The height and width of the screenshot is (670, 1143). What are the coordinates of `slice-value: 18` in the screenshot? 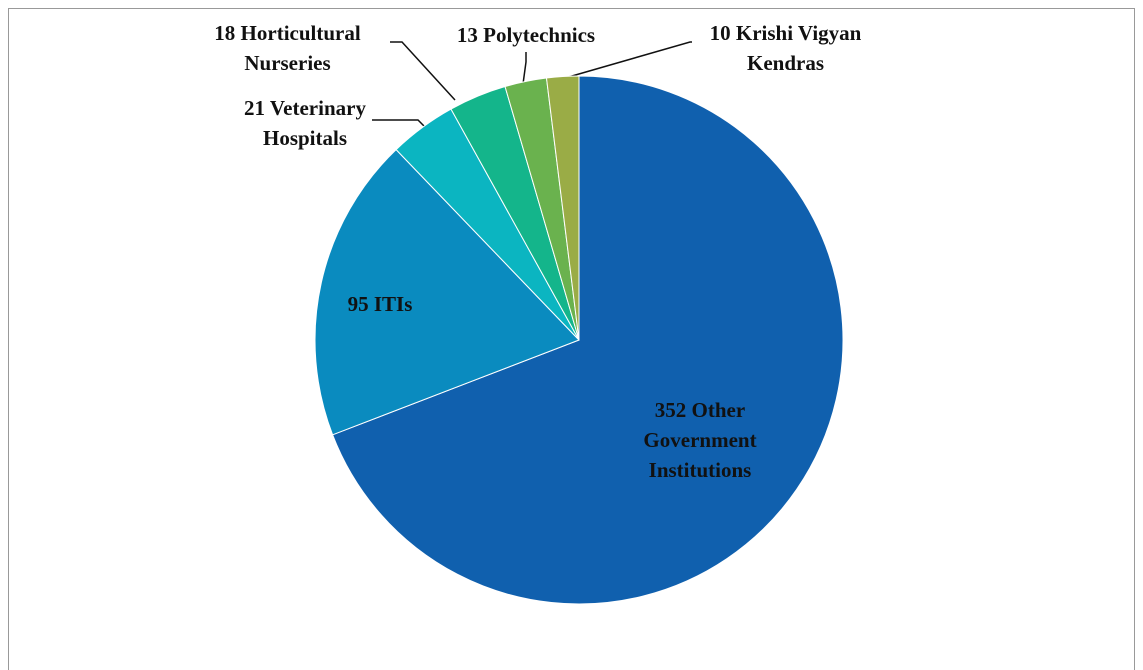 It's located at (225, 33).